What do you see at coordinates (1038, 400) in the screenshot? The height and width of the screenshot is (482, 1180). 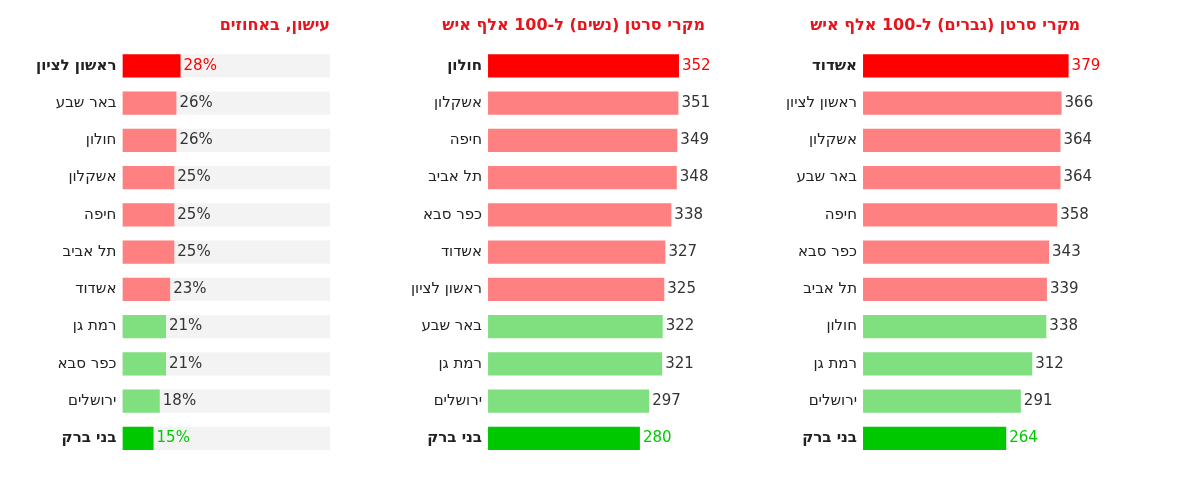 I see `data-label: 291` at bounding box center [1038, 400].